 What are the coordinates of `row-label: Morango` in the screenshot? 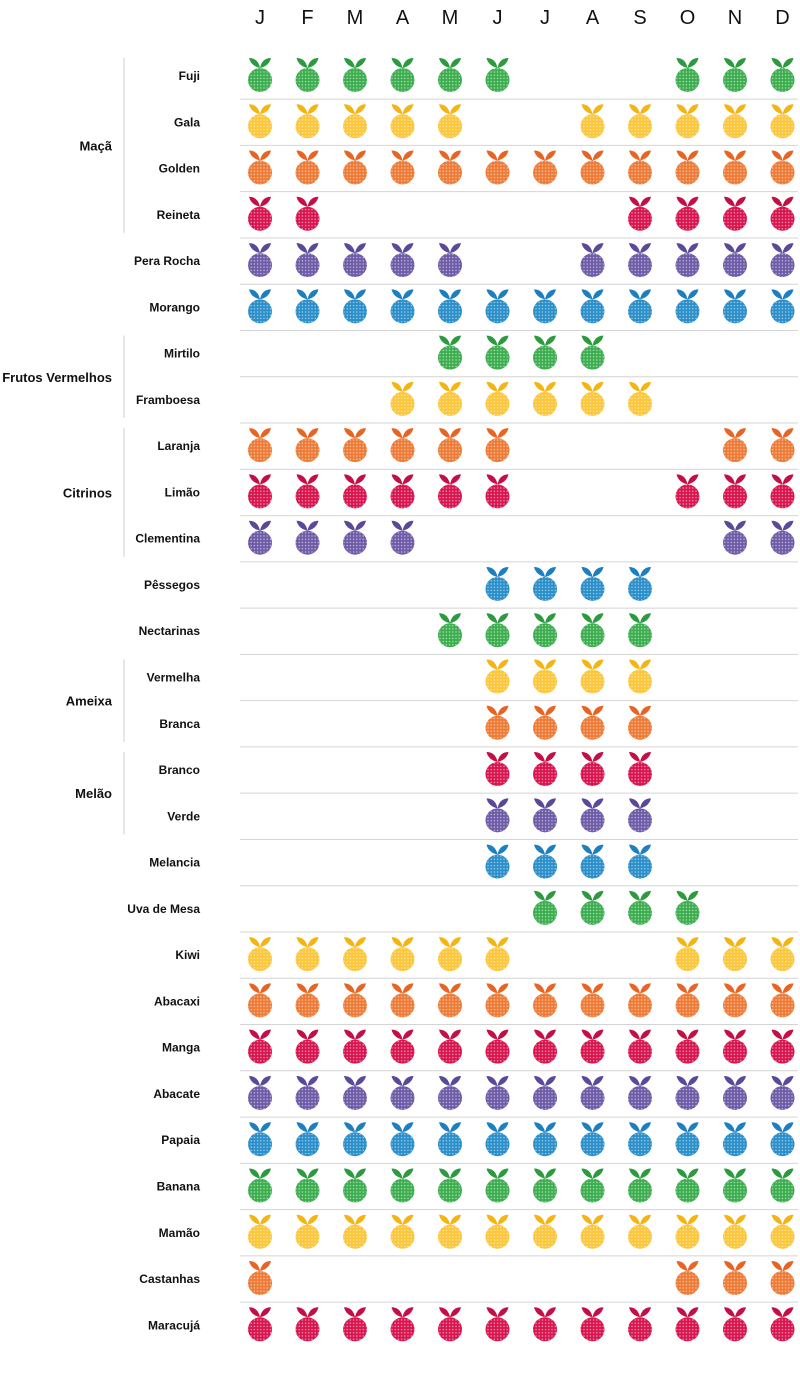 It's located at (174, 307).